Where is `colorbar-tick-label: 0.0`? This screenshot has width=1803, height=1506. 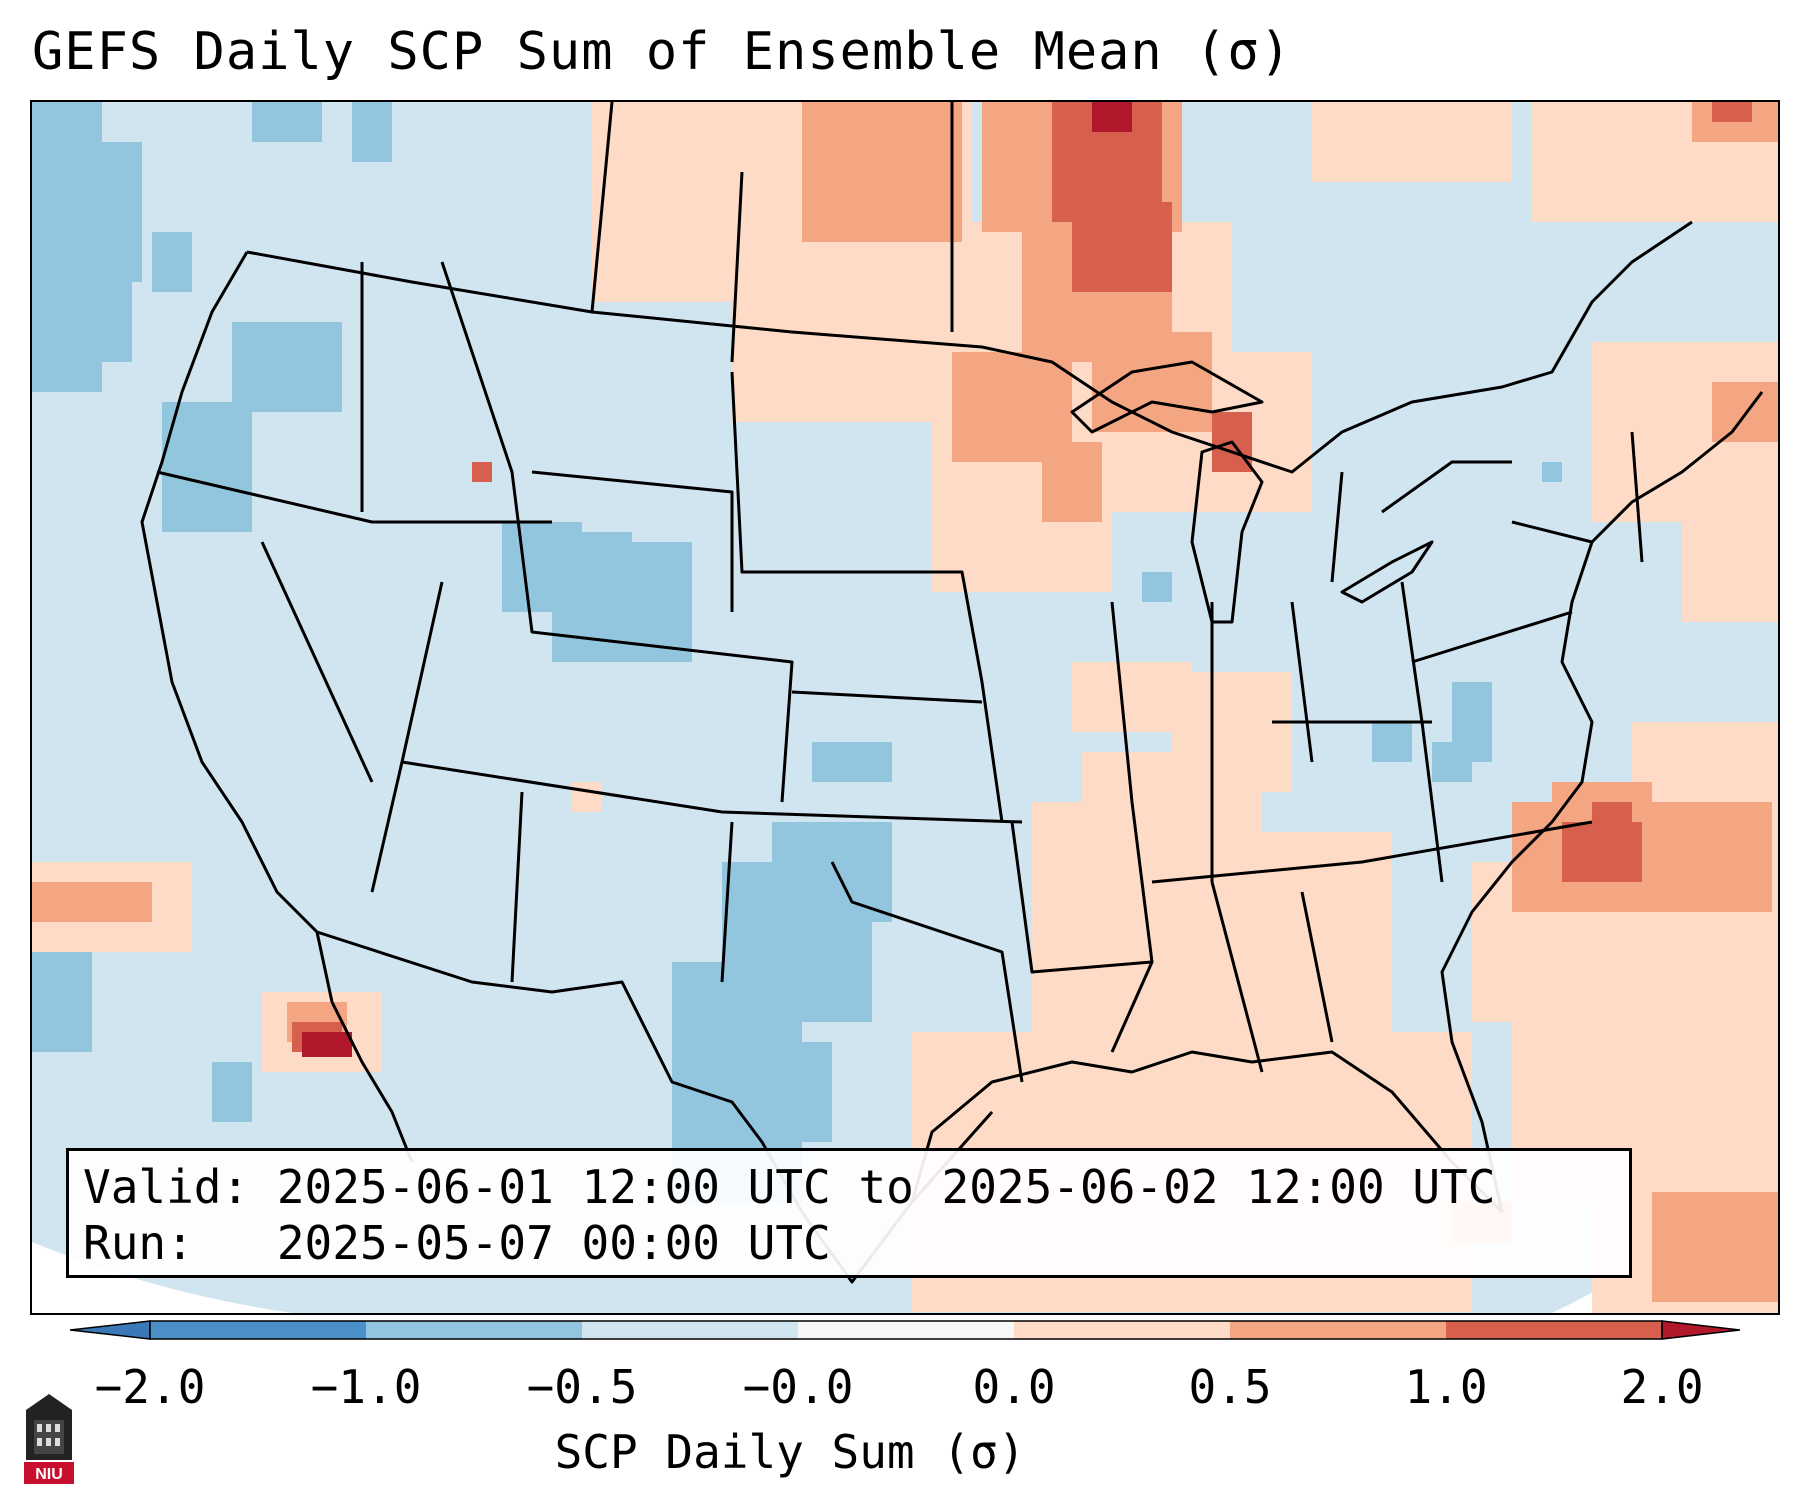
colorbar-tick-label: 0.0 is located at coordinates (1014, 1387).